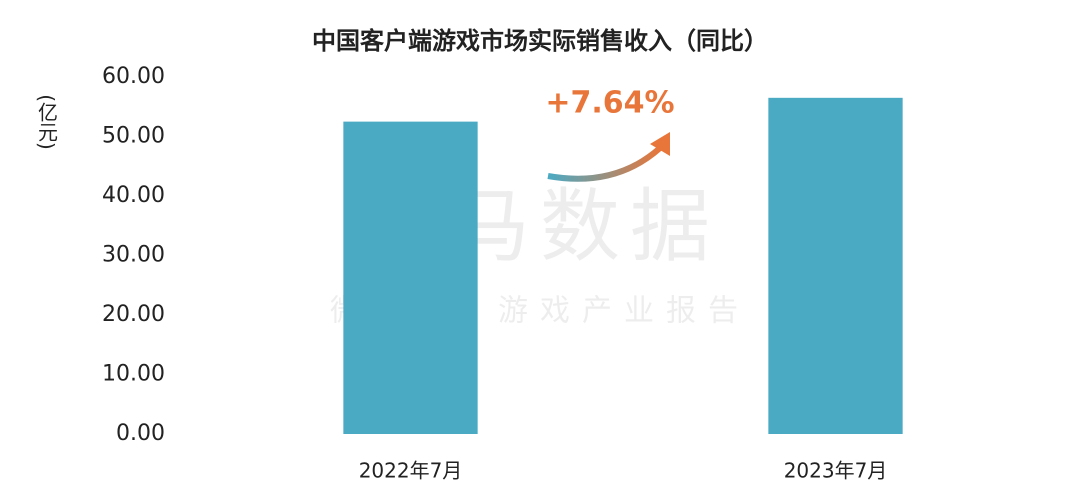 This screenshot has height=503, width=1080. I want to click on y-tick-label: 50.00, so click(133, 136).